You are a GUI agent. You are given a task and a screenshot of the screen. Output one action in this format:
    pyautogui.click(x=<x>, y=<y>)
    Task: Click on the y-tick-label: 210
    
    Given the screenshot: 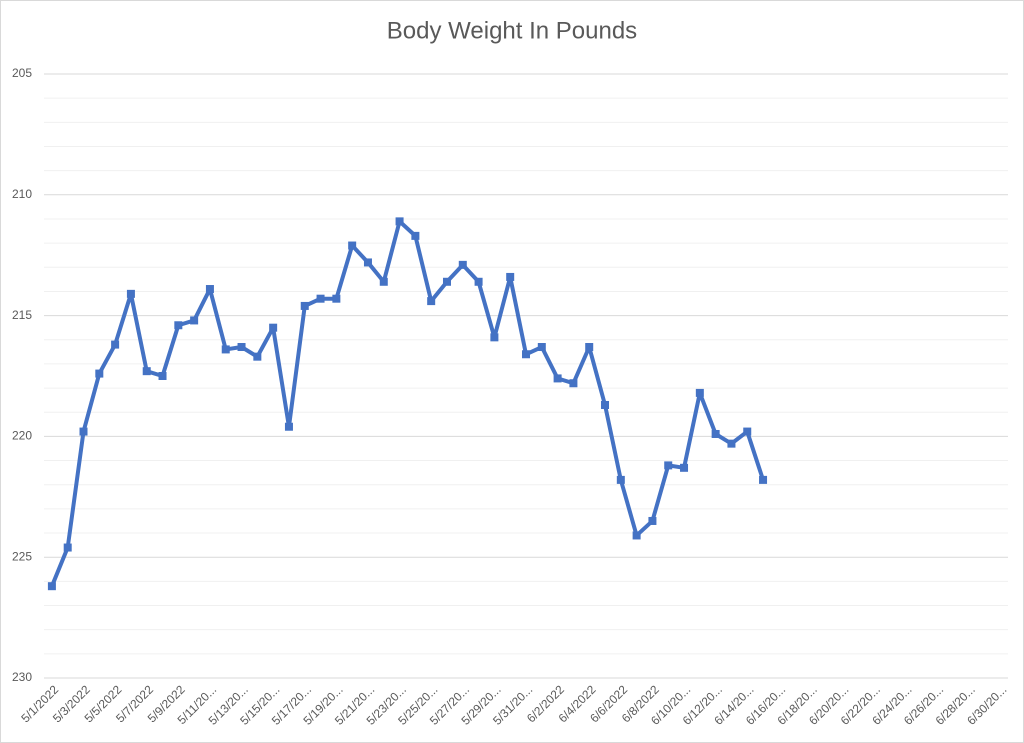 What is the action you would take?
    pyautogui.click(x=22, y=194)
    